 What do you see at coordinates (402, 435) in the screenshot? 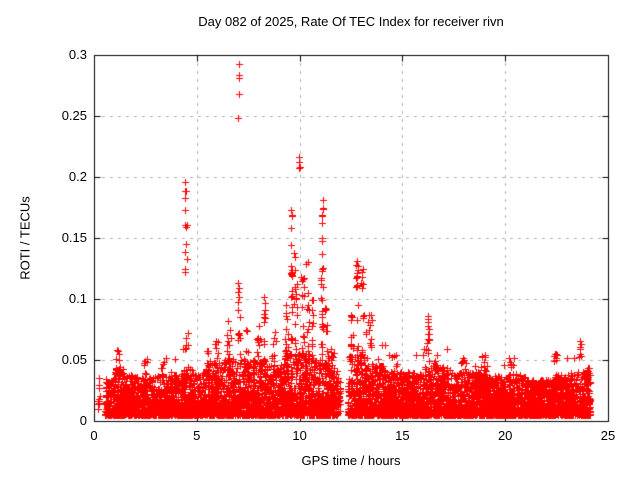
I see `x-tick-label: 15` at bounding box center [402, 435].